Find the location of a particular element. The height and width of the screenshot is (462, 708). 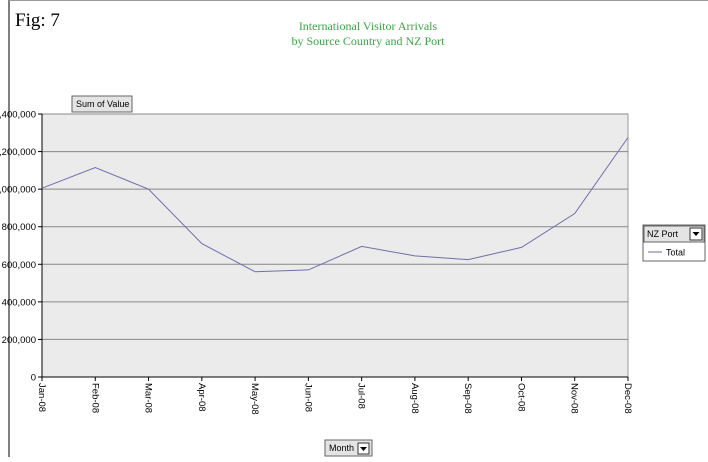

chart-title: International Visitor Arrivals is located at coordinates (368, 26).